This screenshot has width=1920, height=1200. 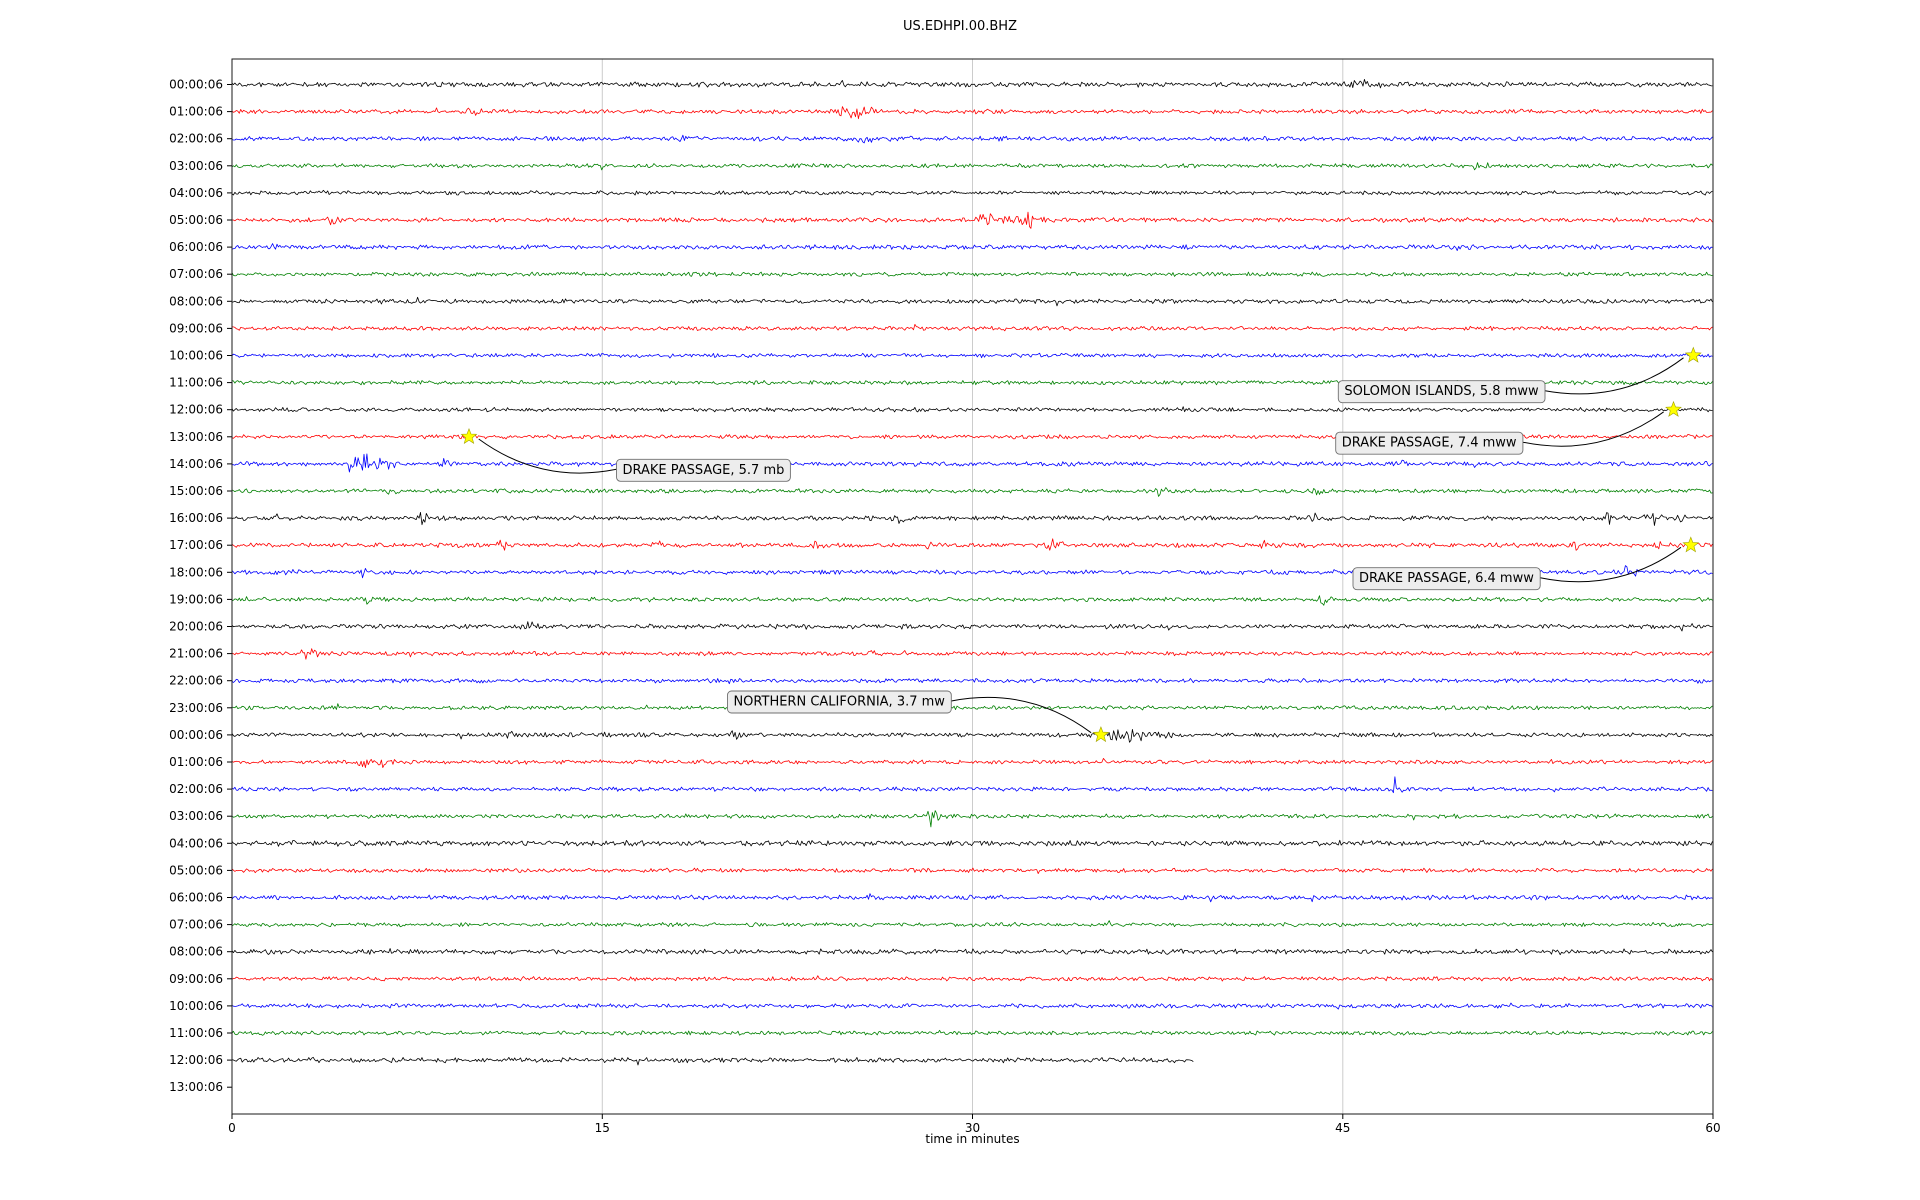 What do you see at coordinates (196, 356) in the screenshot?
I see `trace-time-label: 10:00:06` at bounding box center [196, 356].